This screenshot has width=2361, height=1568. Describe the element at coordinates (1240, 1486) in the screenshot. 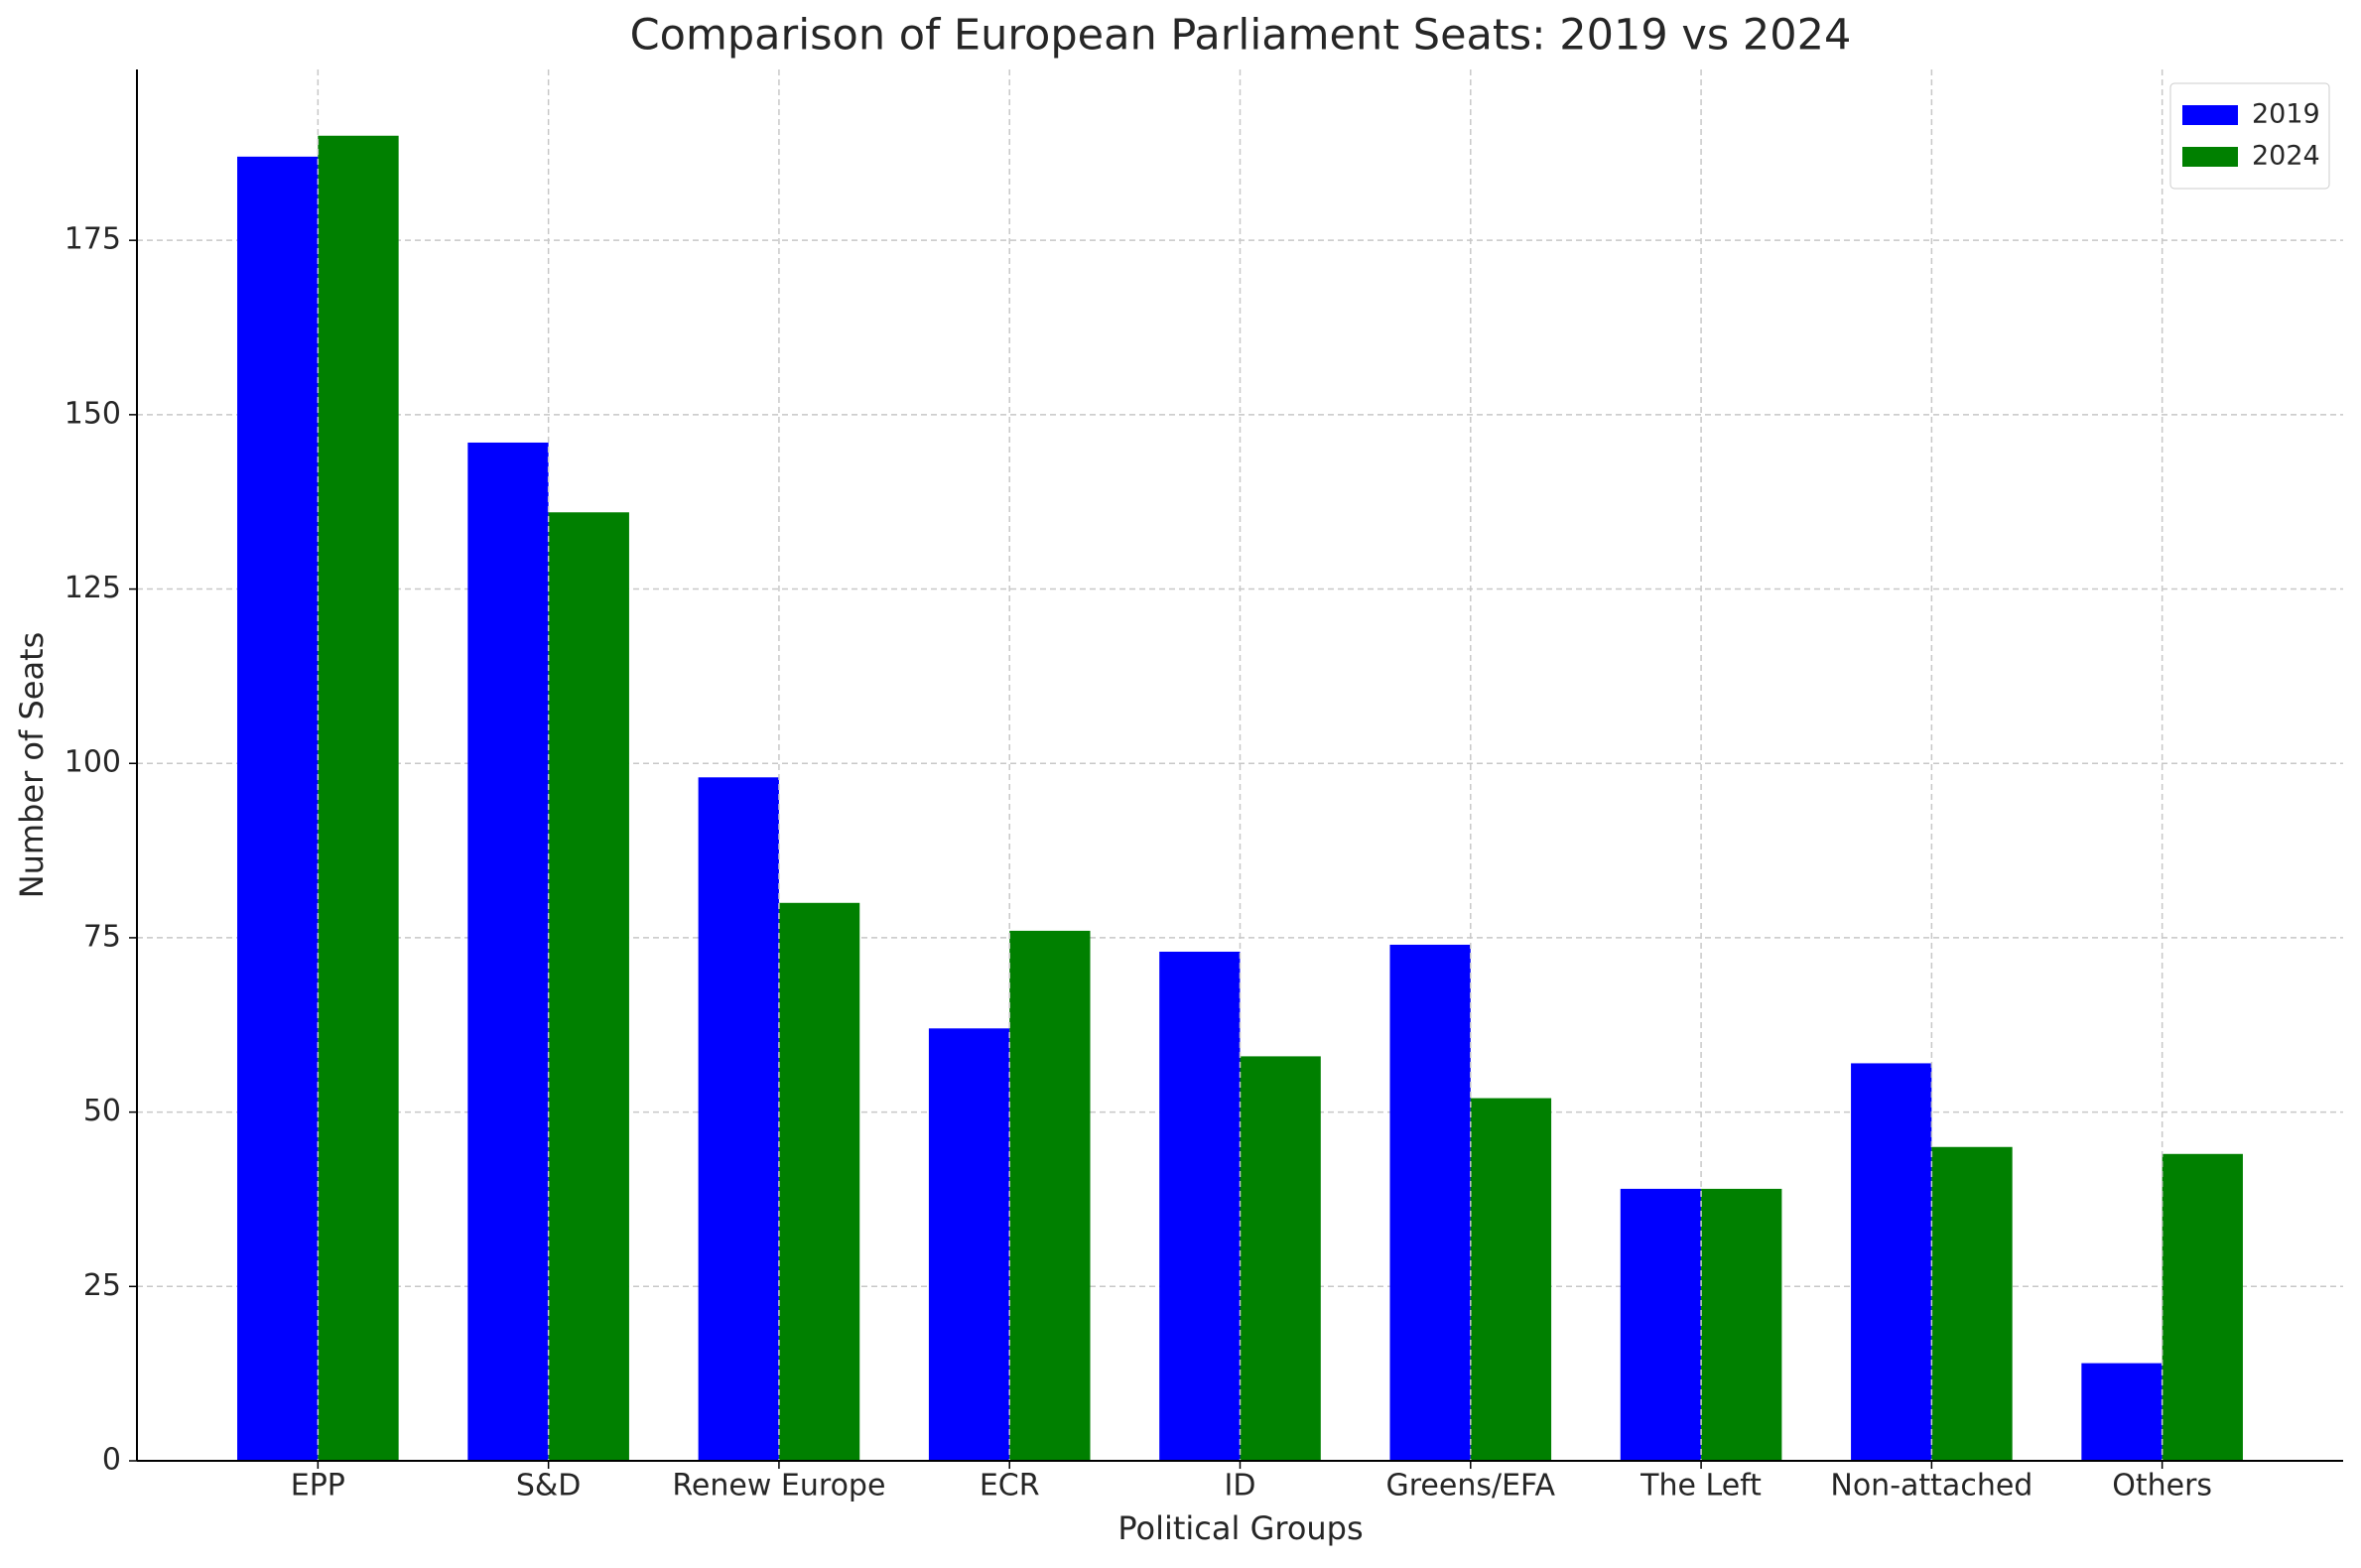

I see `x-tick-label: ID` at that location.